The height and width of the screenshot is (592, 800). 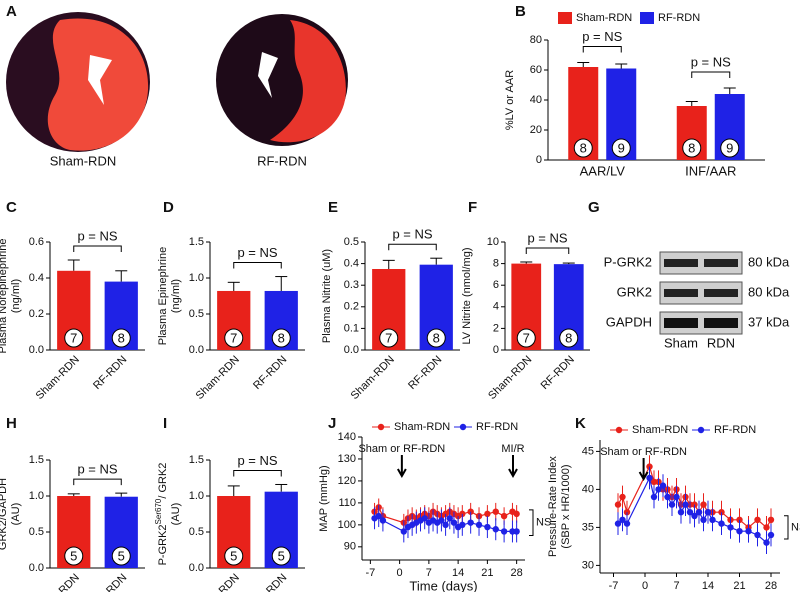 What do you see at coordinates (168, 207) in the screenshot?
I see `panel-letter: D` at bounding box center [168, 207].